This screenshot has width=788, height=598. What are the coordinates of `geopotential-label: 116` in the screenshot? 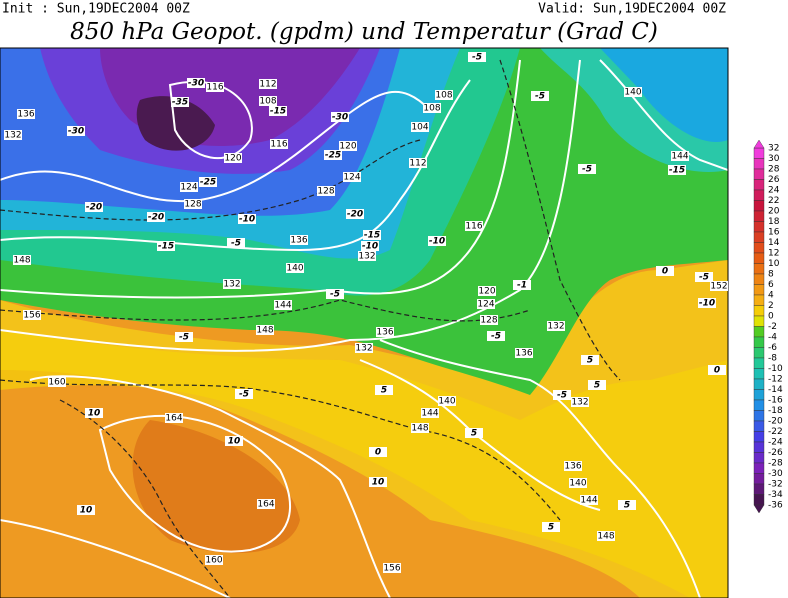 It's located at (473, 227).